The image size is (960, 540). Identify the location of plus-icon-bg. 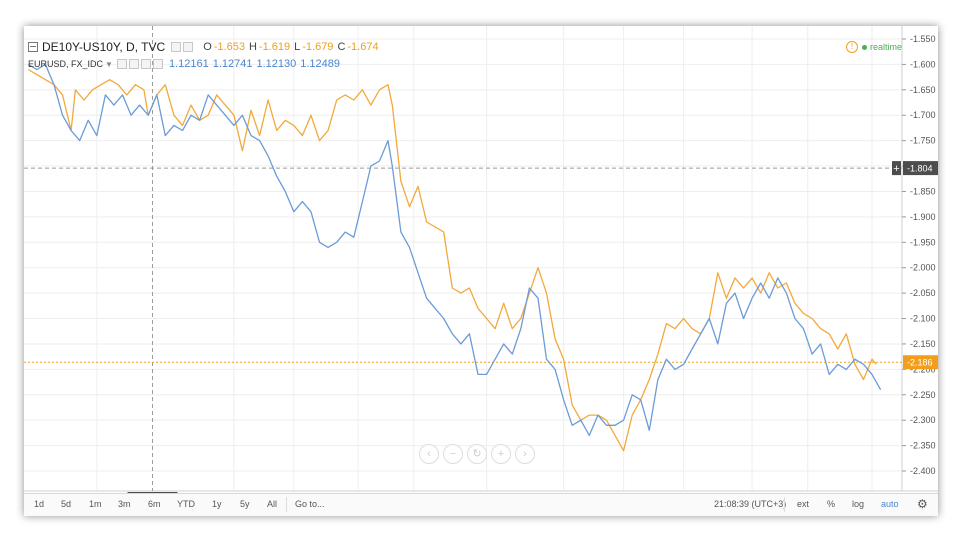
(896, 168).